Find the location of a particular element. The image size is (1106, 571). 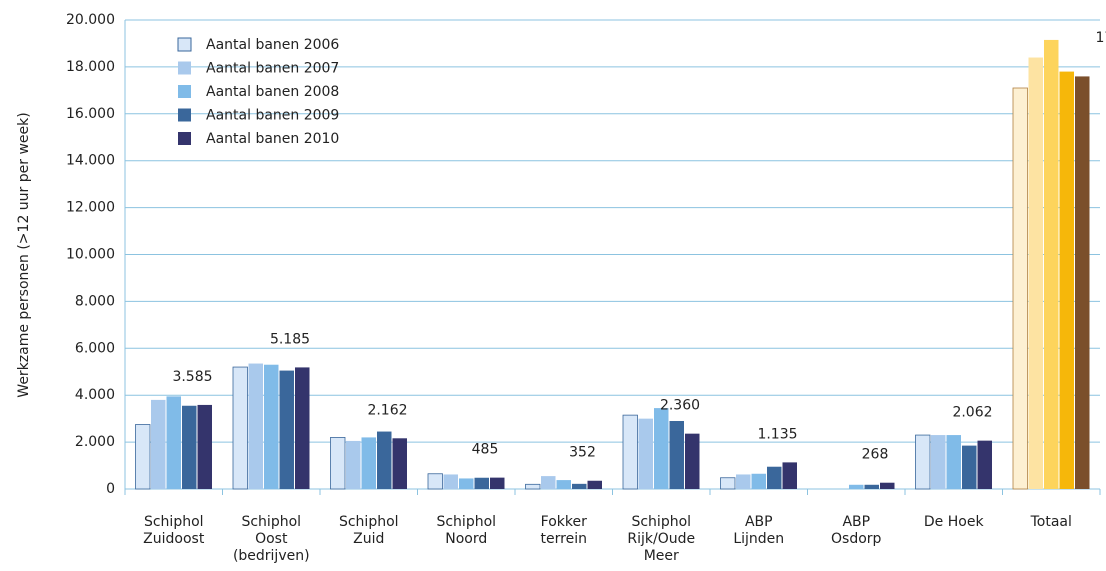

y-tick-label: 4.000 is located at coordinates (95, 395).